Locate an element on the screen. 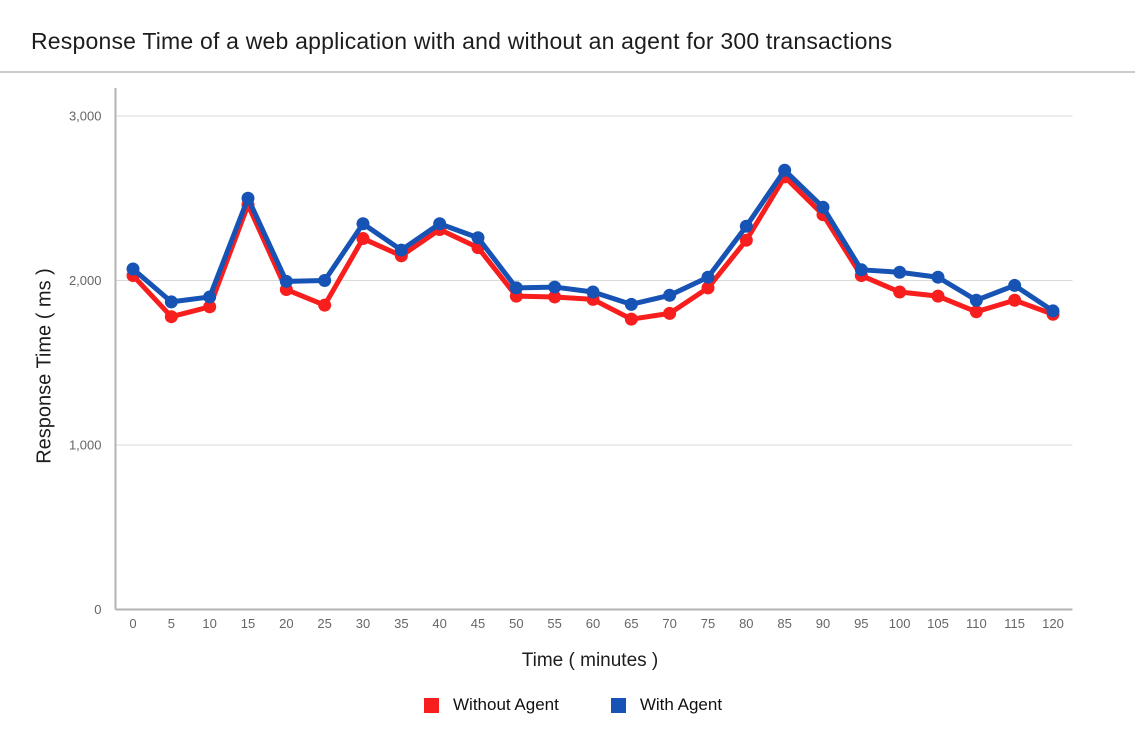 Image resolution: width=1135 pixels, height=735 pixels. x-tick-label: 115 is located at coordinates (1014, 623).